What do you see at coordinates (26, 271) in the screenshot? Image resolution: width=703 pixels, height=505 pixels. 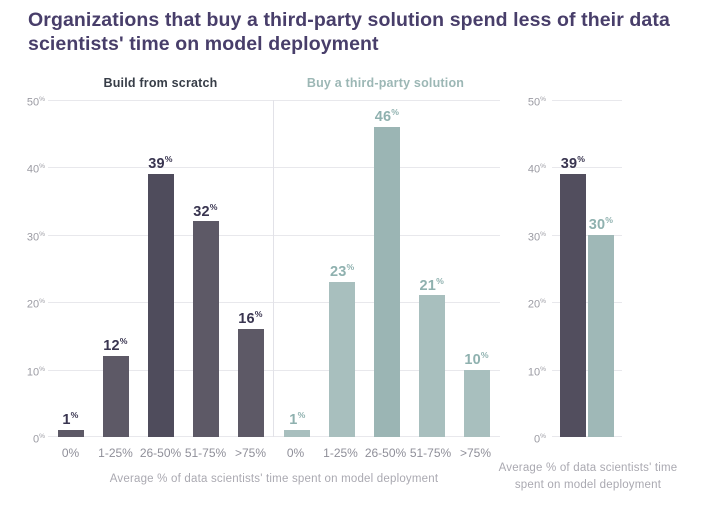 I see `main-y-axis: 50% 40% 30% 20% 10% 0%` at bounding box center [26, 271].